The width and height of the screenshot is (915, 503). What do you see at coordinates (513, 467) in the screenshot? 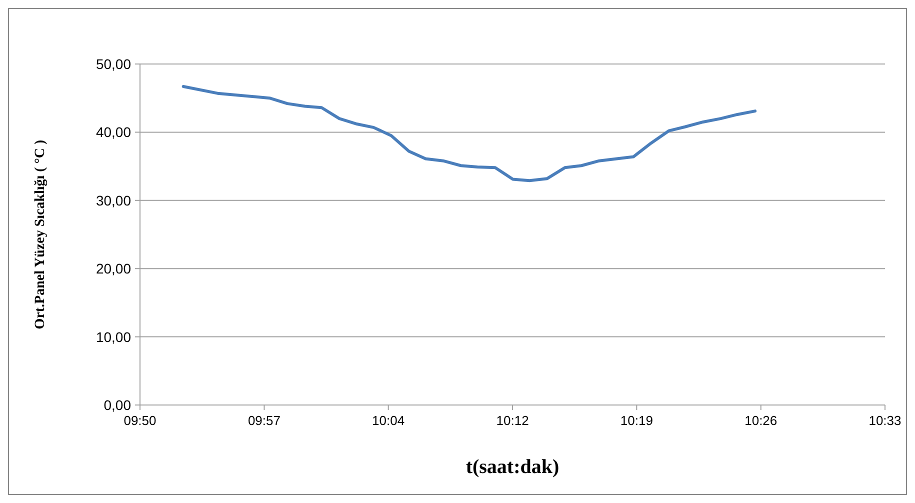
I see `x-axis-title: t(saat:dak)` at bounding box center [513, 467].